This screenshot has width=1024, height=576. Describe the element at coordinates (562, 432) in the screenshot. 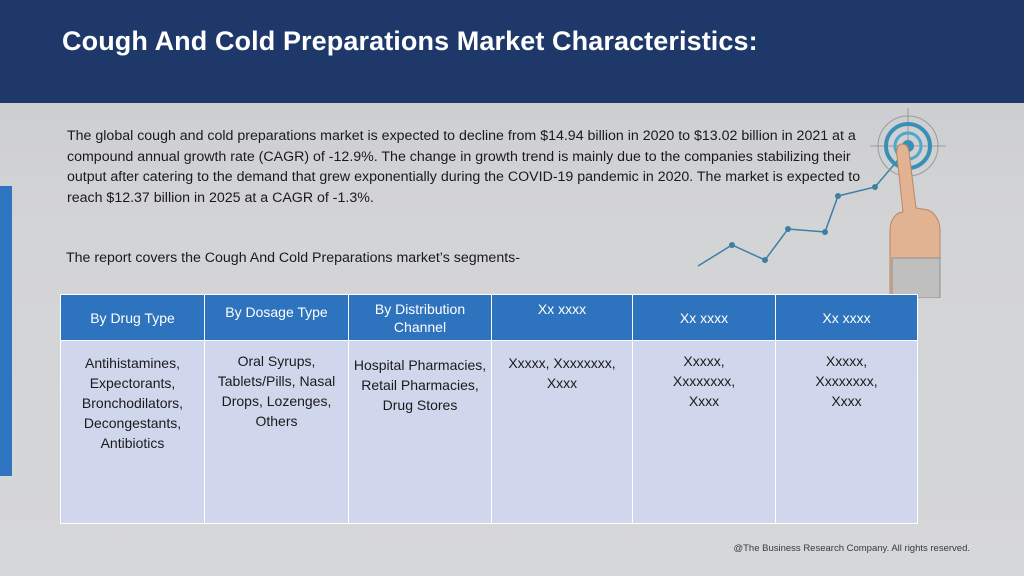

I see `cell-segment-4: Xxxxx, Xxxxxxxx, Xxxx` at that location.